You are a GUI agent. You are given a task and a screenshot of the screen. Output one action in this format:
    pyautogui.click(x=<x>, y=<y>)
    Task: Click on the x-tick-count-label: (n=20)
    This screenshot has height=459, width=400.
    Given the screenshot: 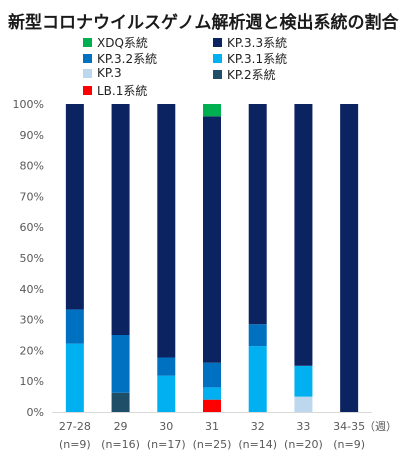 What is the action you would take?
    pyautogui.click(x=303, y=444)
    